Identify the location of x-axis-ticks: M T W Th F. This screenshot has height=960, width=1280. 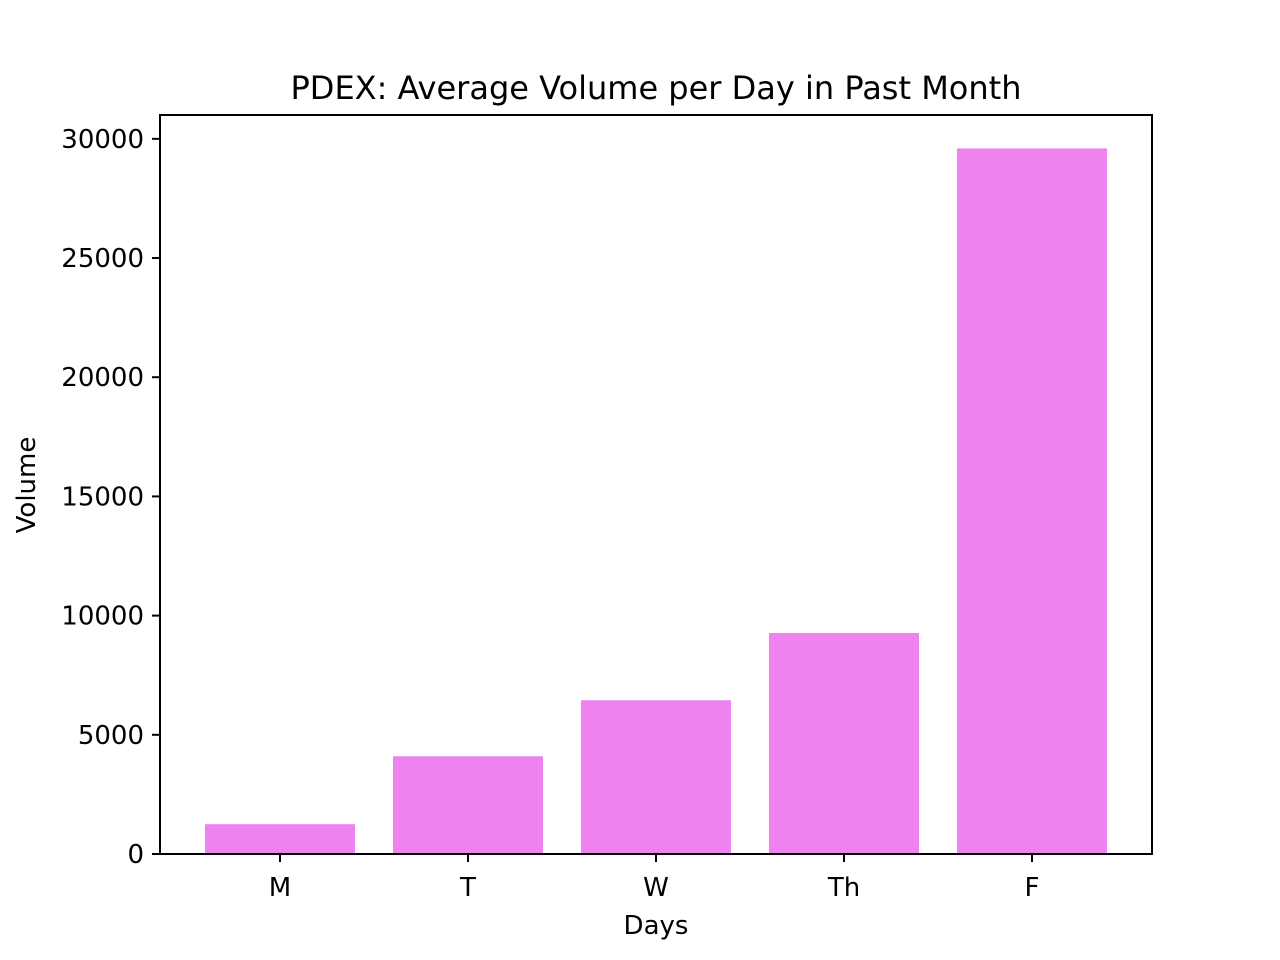
(654, 878).